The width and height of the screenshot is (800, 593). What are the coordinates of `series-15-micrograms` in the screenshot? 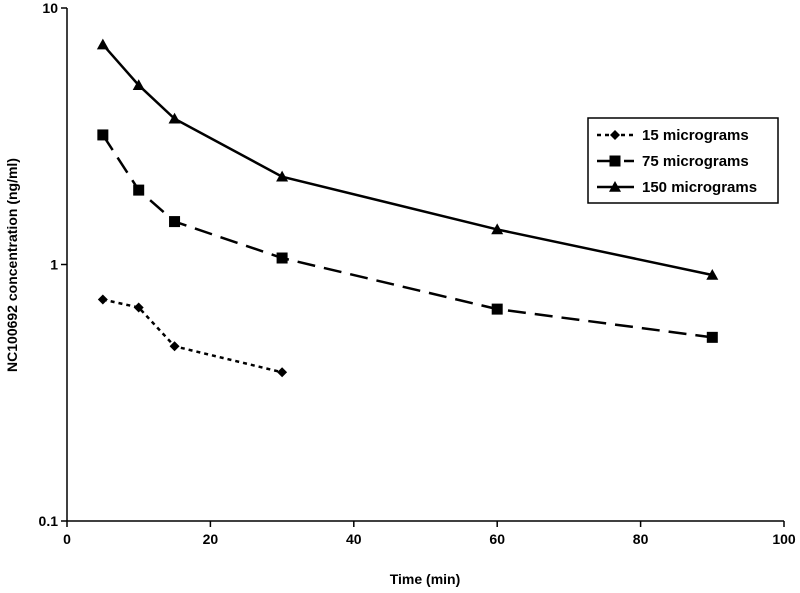 It's located at (192, 336).